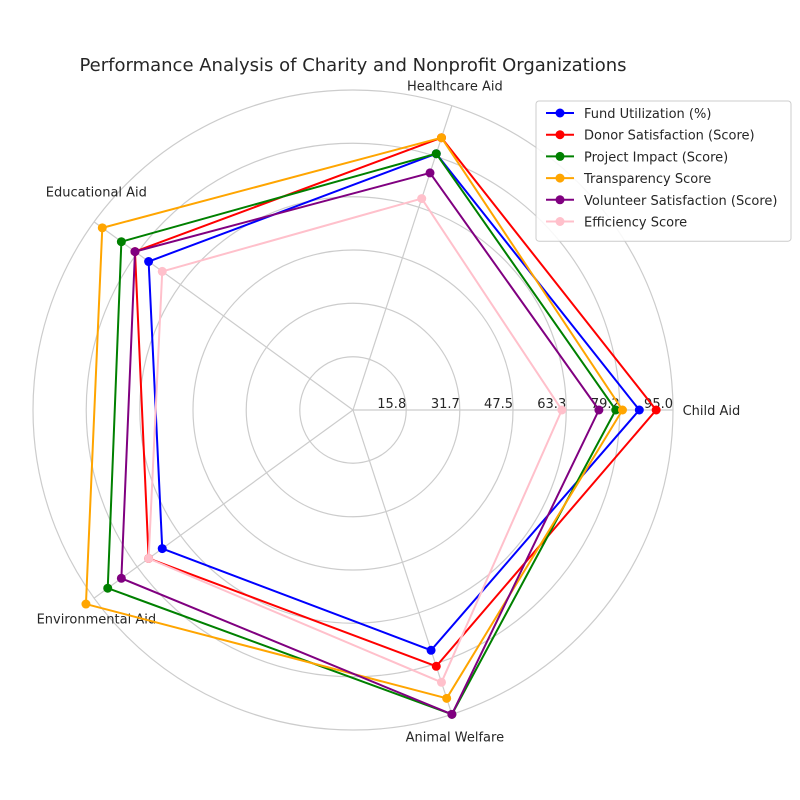 The height and width of the screenshot is (800, 800). I want to click on legend-box, so click(663, 171).